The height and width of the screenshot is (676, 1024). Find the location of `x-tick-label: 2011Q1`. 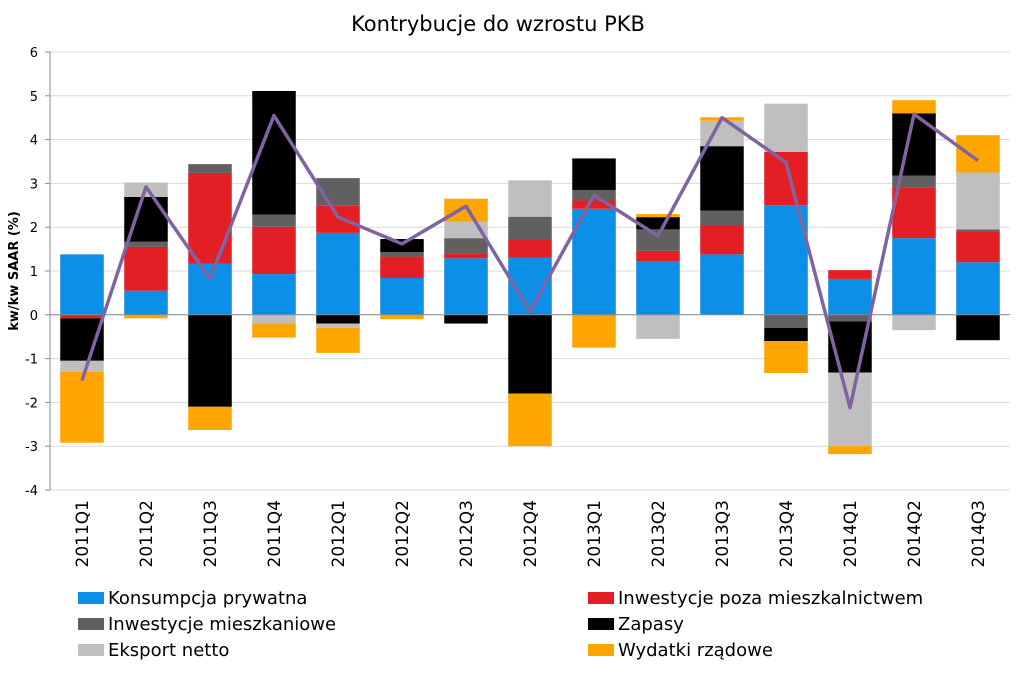

x-tick-label: 2011Q1 is located at coordinates (83, 533).